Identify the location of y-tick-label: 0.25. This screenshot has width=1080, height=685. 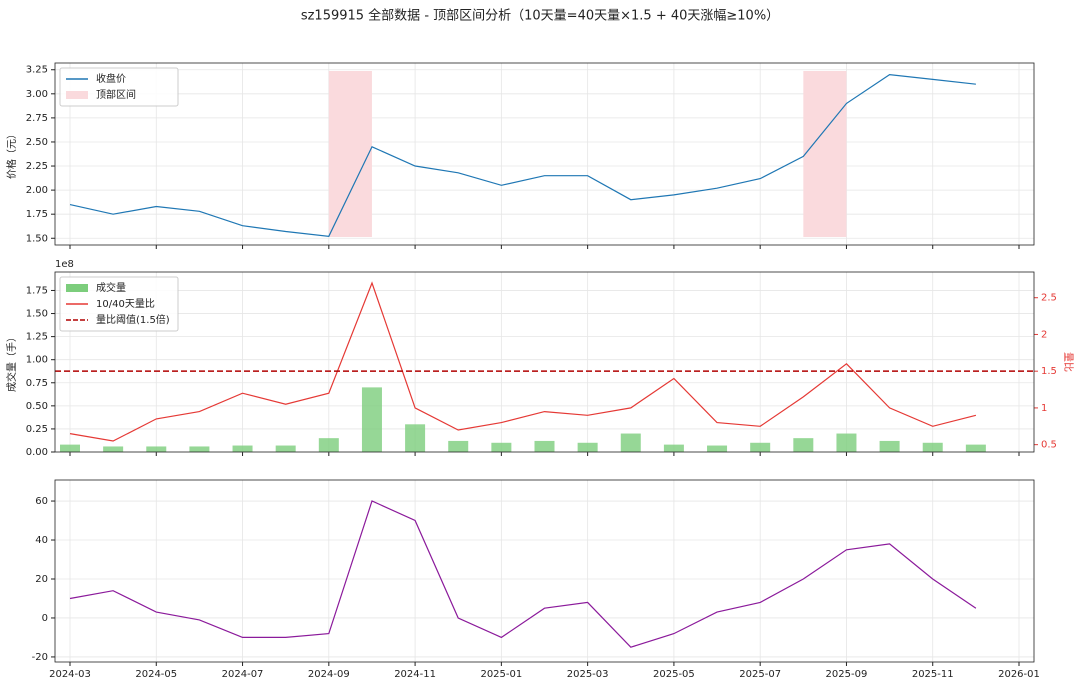
(37, 429).